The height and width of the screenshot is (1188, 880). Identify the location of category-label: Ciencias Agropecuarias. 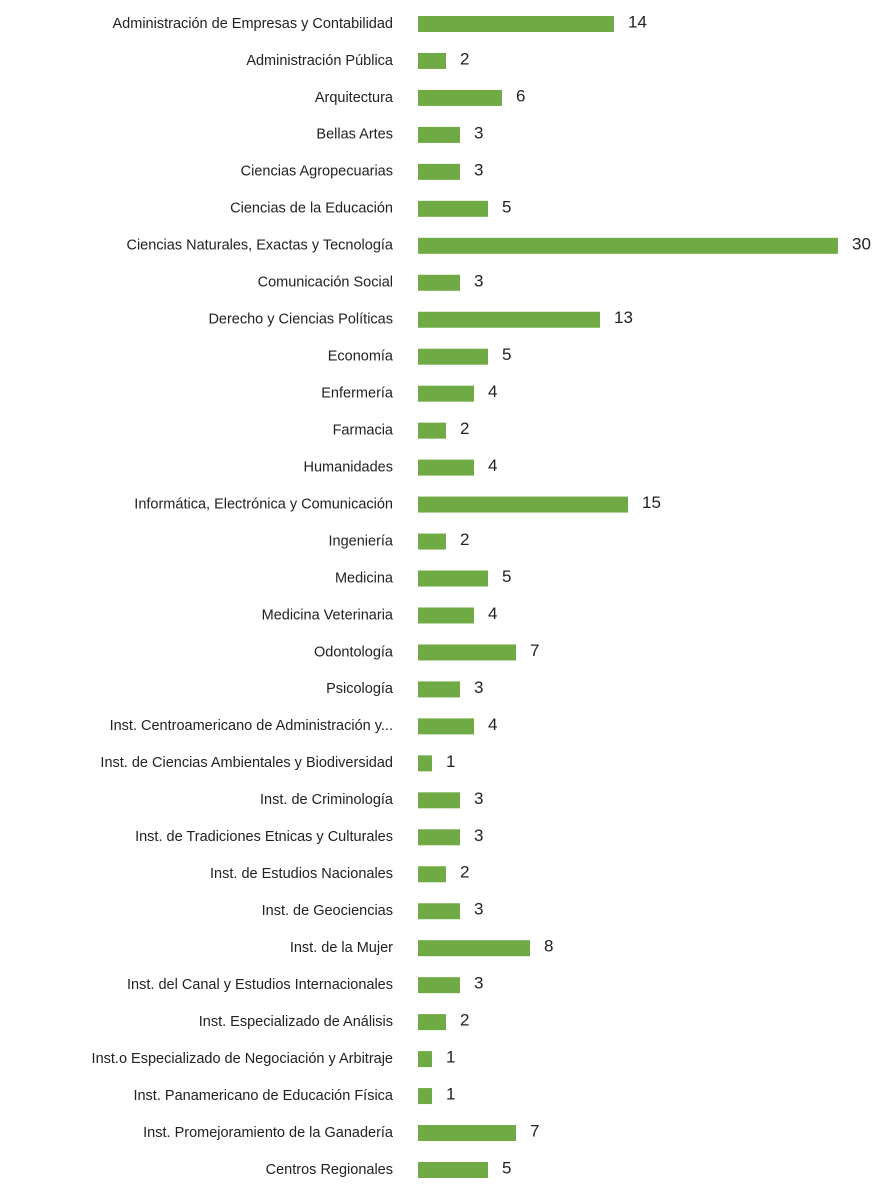
(317, 172).